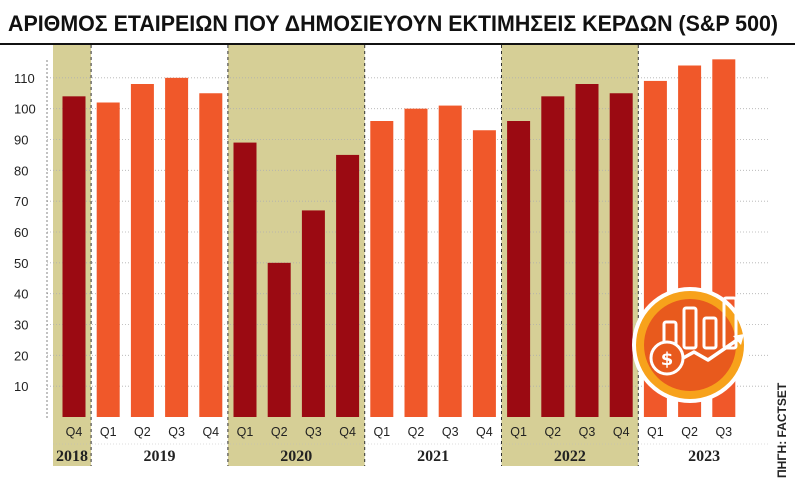  I want to click on source-label: ΠΗΓΗ: FACTSET, so click(782, 430).